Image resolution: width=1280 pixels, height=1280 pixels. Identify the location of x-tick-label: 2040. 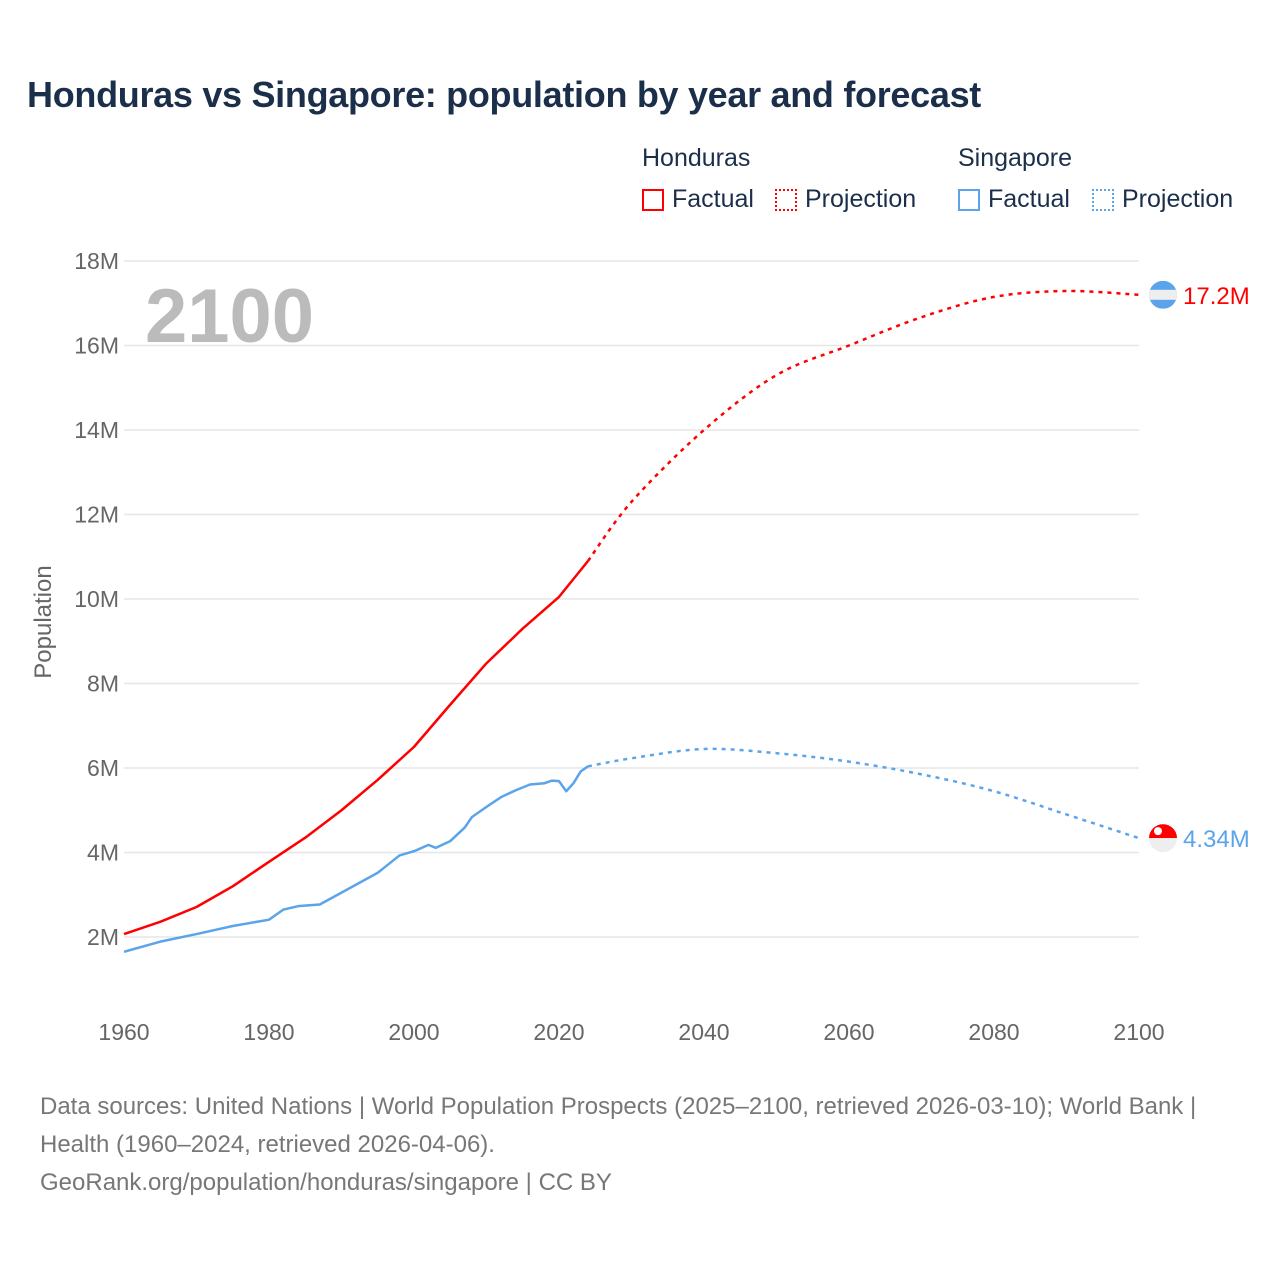
(703, 1032).